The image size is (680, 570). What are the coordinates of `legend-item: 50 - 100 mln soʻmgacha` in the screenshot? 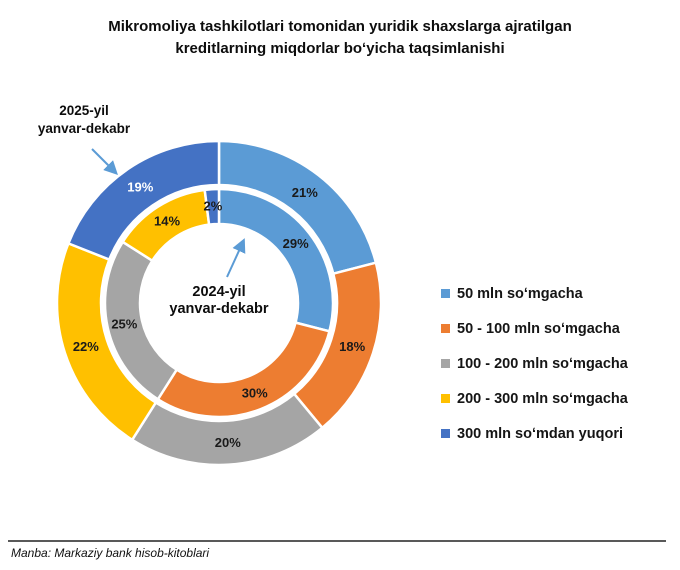 It's located at (534, 328).